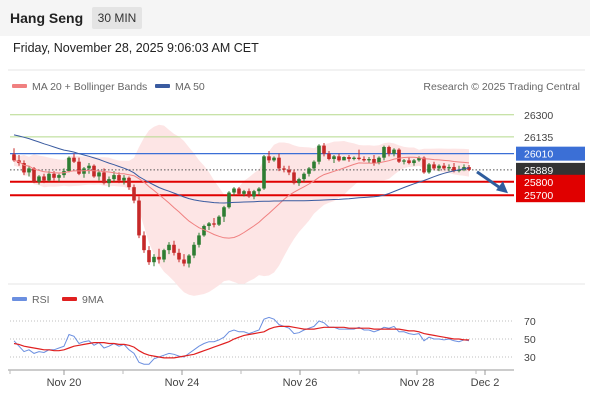 Image resolution: width=590 pixels, height=400 pixels. Describe the element at coordinates (501, 87) in the screenshot. I see `copyright-text: Research © 2025 Trading Central` at that location.